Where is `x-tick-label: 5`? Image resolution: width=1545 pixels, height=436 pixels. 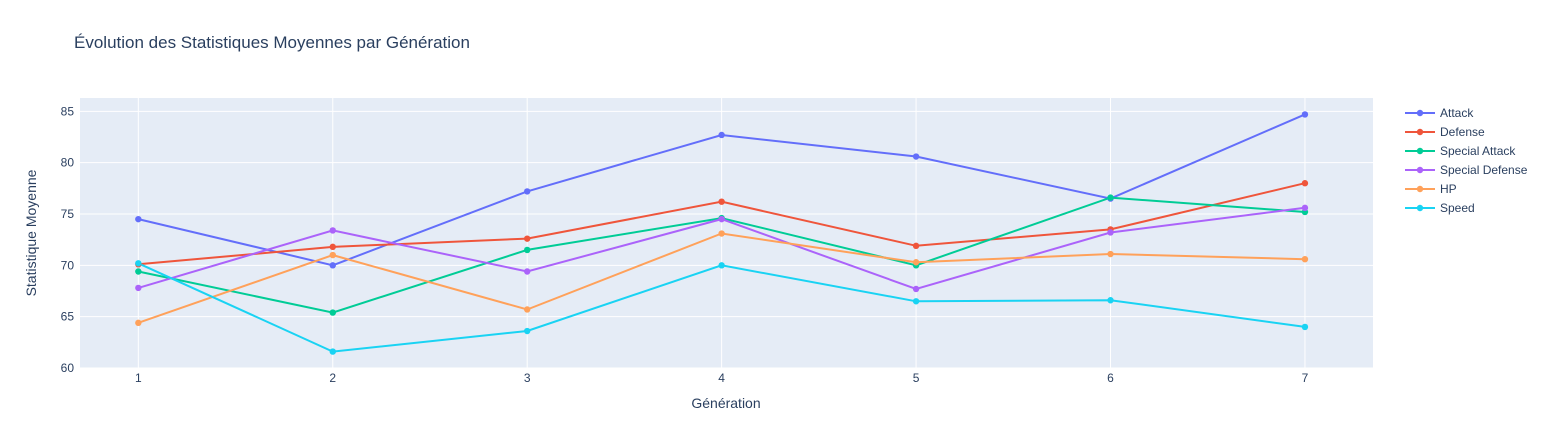 x-tick-label: 5 is located at coordinates (916, 378).